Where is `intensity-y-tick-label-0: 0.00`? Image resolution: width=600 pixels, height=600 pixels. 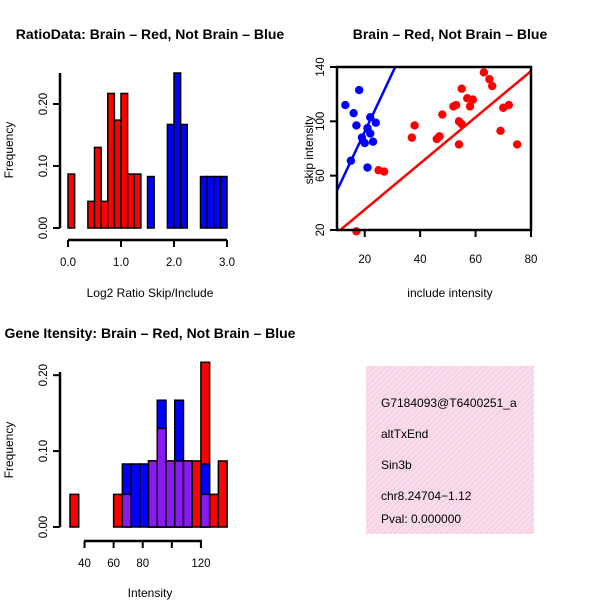 intensity-y-tick-label-0: 0.00 is located at coordinates (44, 527).